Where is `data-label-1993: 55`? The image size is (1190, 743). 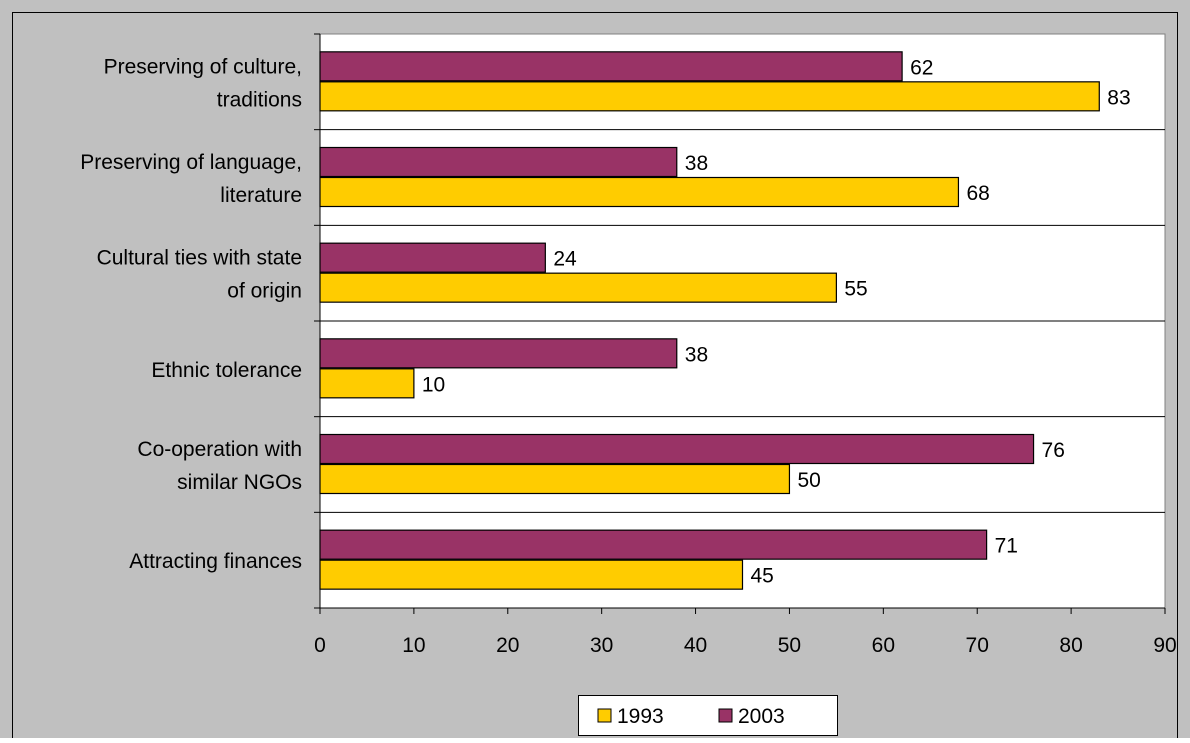
data-label-1993: 55 is located at coordinates (855, 289).